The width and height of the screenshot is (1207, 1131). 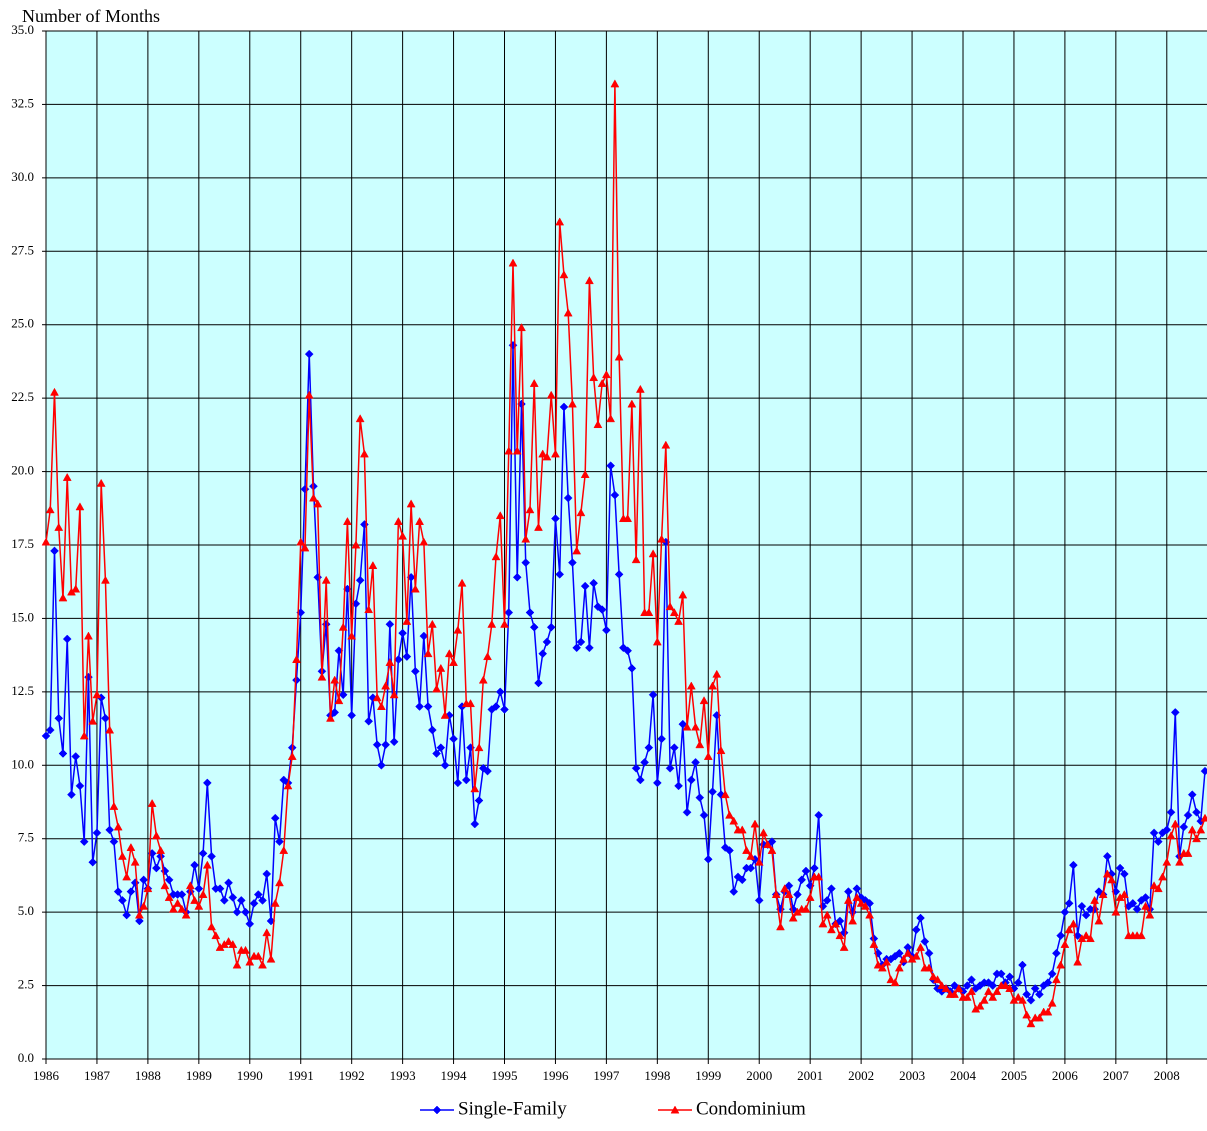 I want to click on y-tick-label: 2.5, so click(x=26, y=984).